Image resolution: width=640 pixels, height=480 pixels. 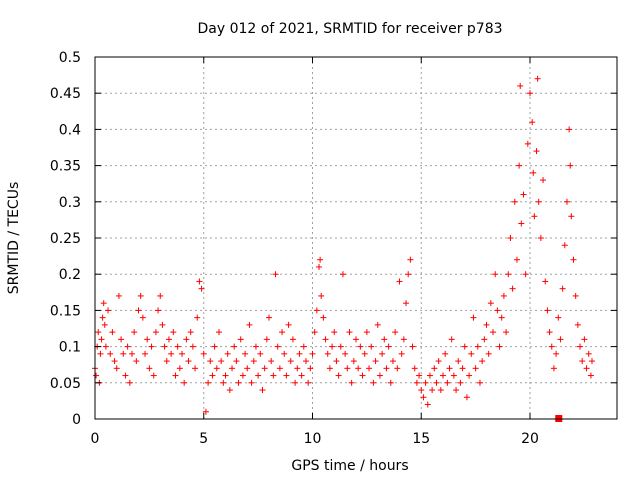 What do you see at coordinates (70, 348) in the screenshot?
I see `y-tick-label: 0.1` at bounding box center [70, 348].